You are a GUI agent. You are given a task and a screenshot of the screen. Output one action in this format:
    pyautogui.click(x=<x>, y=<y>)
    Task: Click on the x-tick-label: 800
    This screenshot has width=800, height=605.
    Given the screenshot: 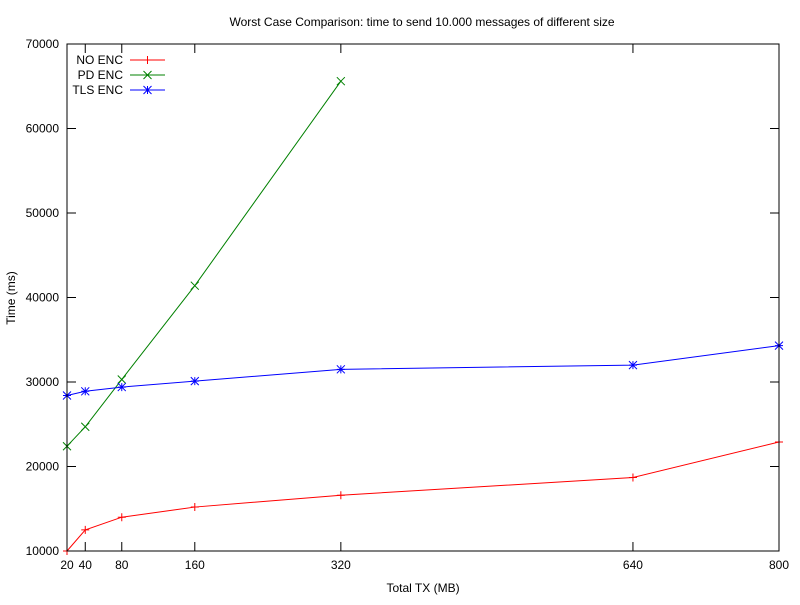 What is the action you would take?
    pyautogui.click(x=779, y=565)
    